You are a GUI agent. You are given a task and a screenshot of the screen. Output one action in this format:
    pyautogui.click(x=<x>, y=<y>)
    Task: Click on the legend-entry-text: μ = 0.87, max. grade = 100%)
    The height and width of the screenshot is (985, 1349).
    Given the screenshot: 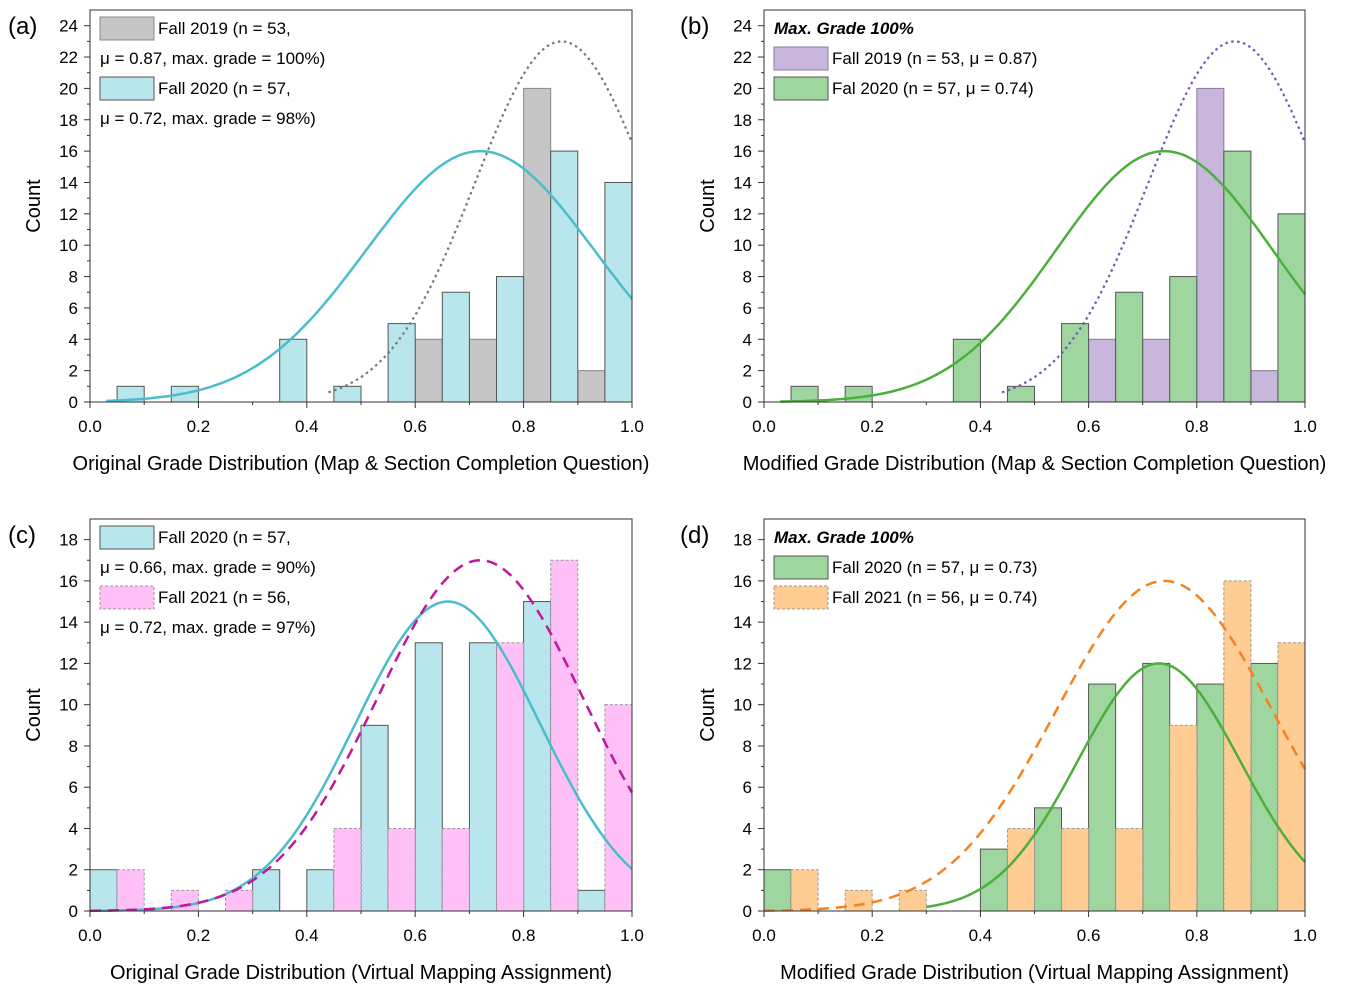 What is the action you would take?
    pyautogui.click(x=212, y=58)
    